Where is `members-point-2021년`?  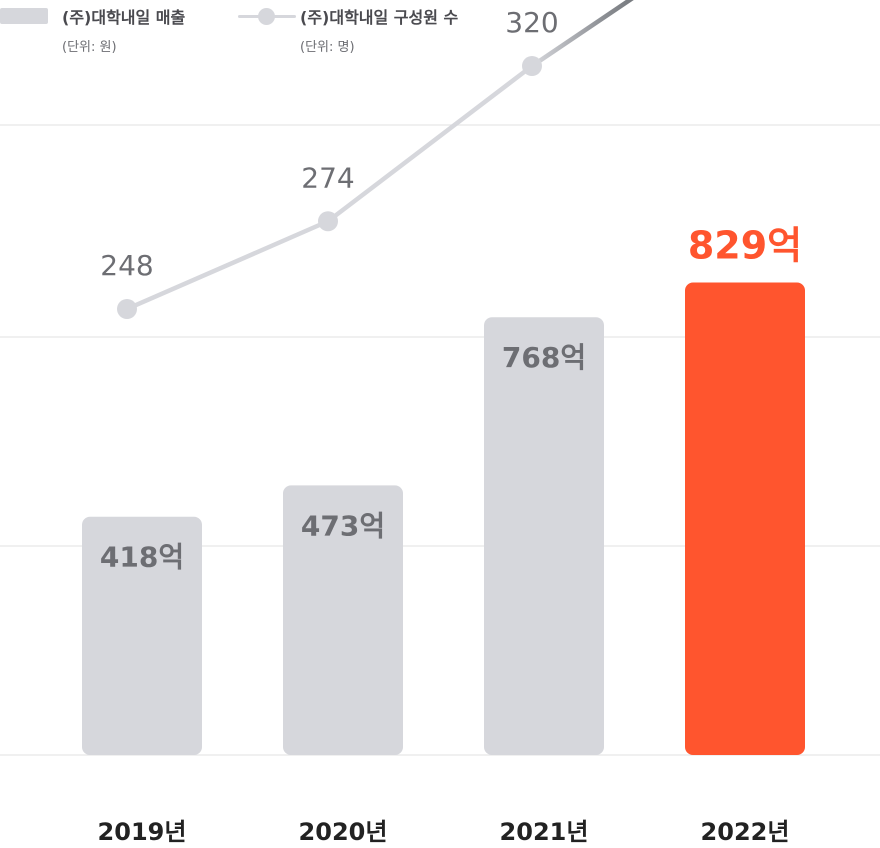
members-point-2021년 is located at coordinates (532, 66).